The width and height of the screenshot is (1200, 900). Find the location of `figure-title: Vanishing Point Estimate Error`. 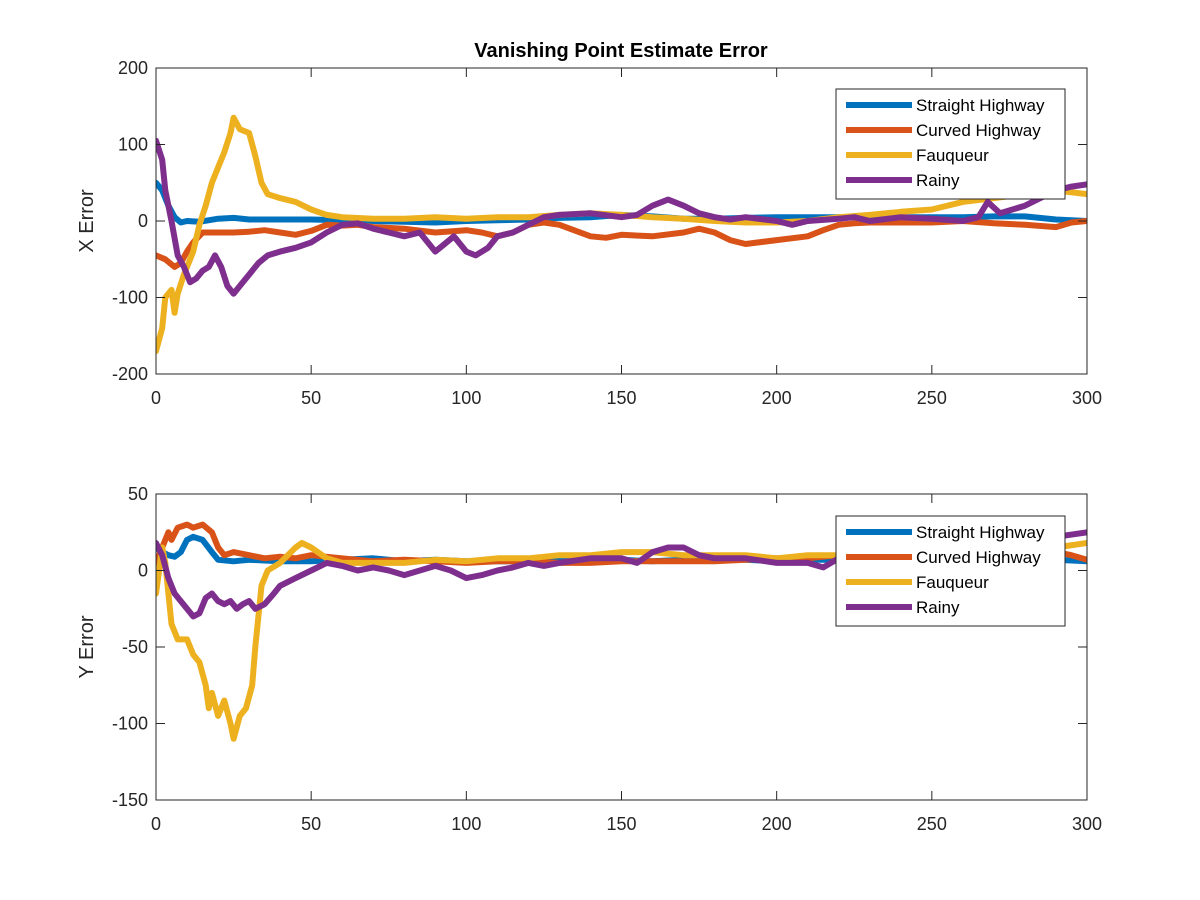

figure-title: Vanishing Point Estimate Error is located at coordinates (621, 51).